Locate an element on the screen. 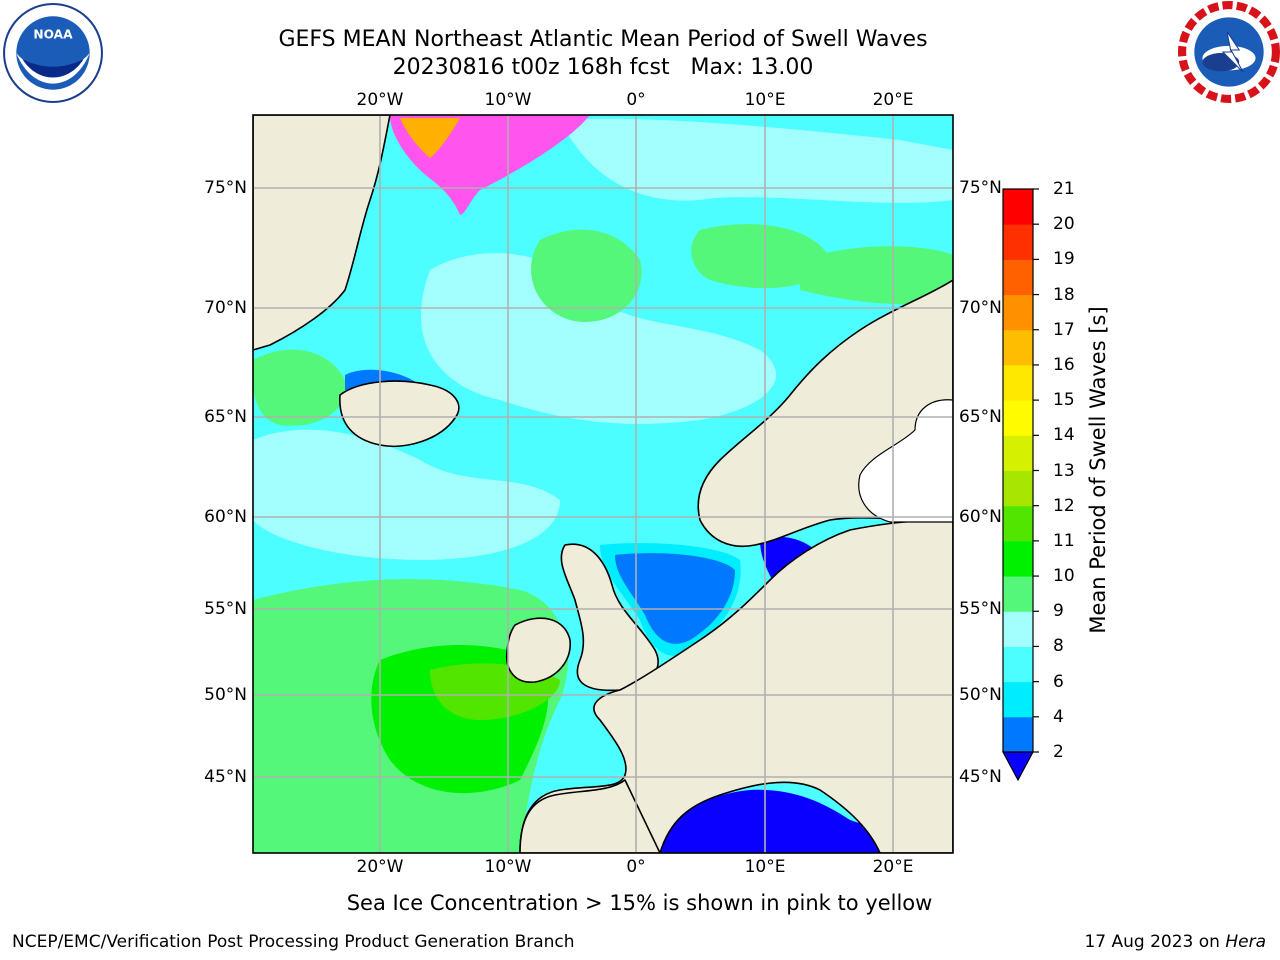 This screenshot has height=960, width=1280. lon-tick-bottom: 10°E is located at coordinates (765, 867).